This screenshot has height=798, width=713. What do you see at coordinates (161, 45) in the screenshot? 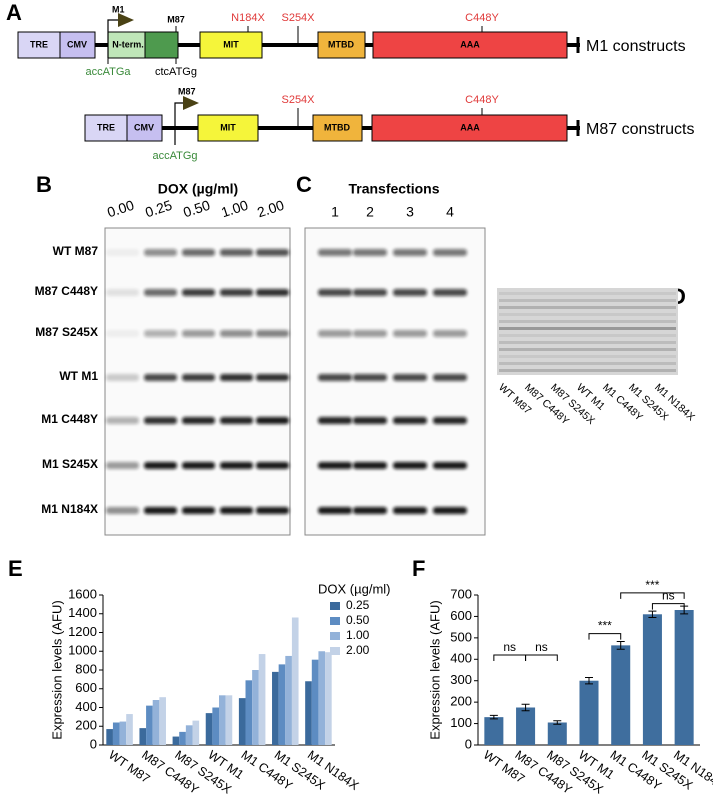
I see `nterm-dark` at bounding box center [161, 45].